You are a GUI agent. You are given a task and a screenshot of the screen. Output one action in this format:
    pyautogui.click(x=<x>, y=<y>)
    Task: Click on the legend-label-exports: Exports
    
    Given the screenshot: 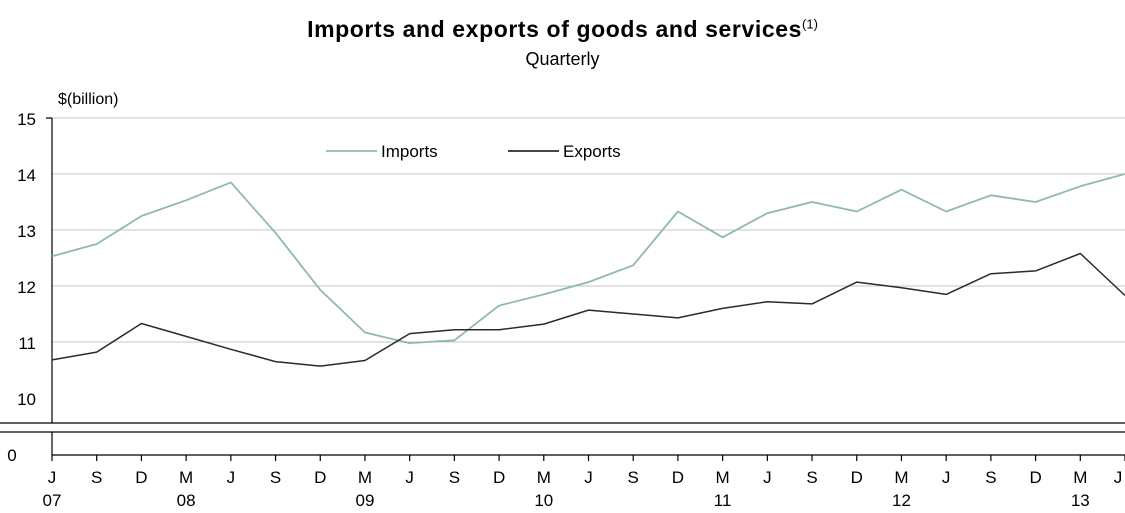 What is the action you would take?
    pyautogui.click(x=592, y=151)
    